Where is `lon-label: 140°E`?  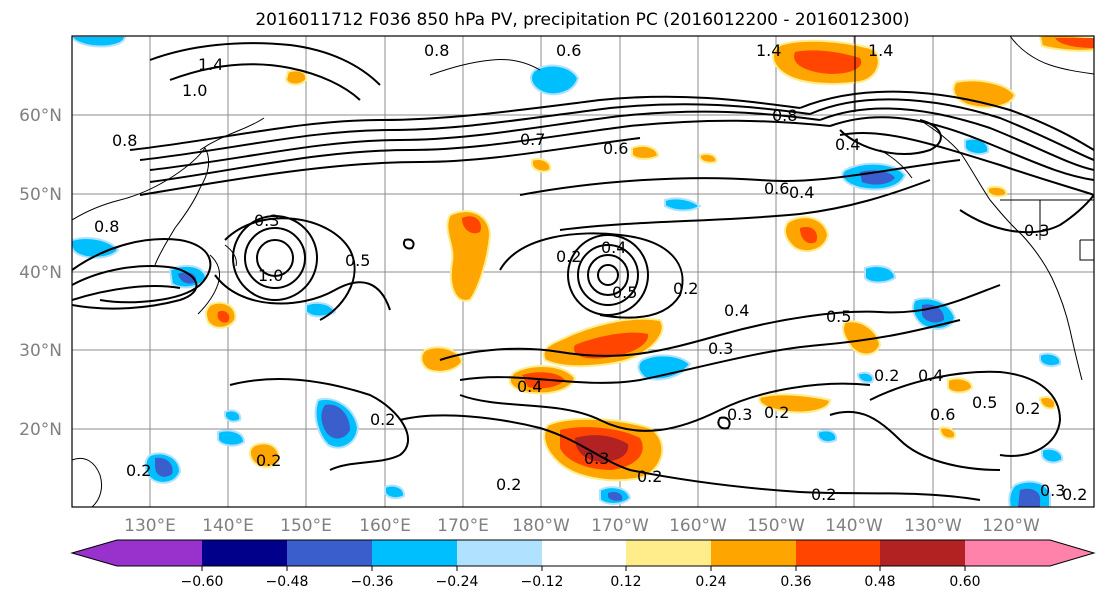 lon-label: 140°E is located at coordinates (228, 526).